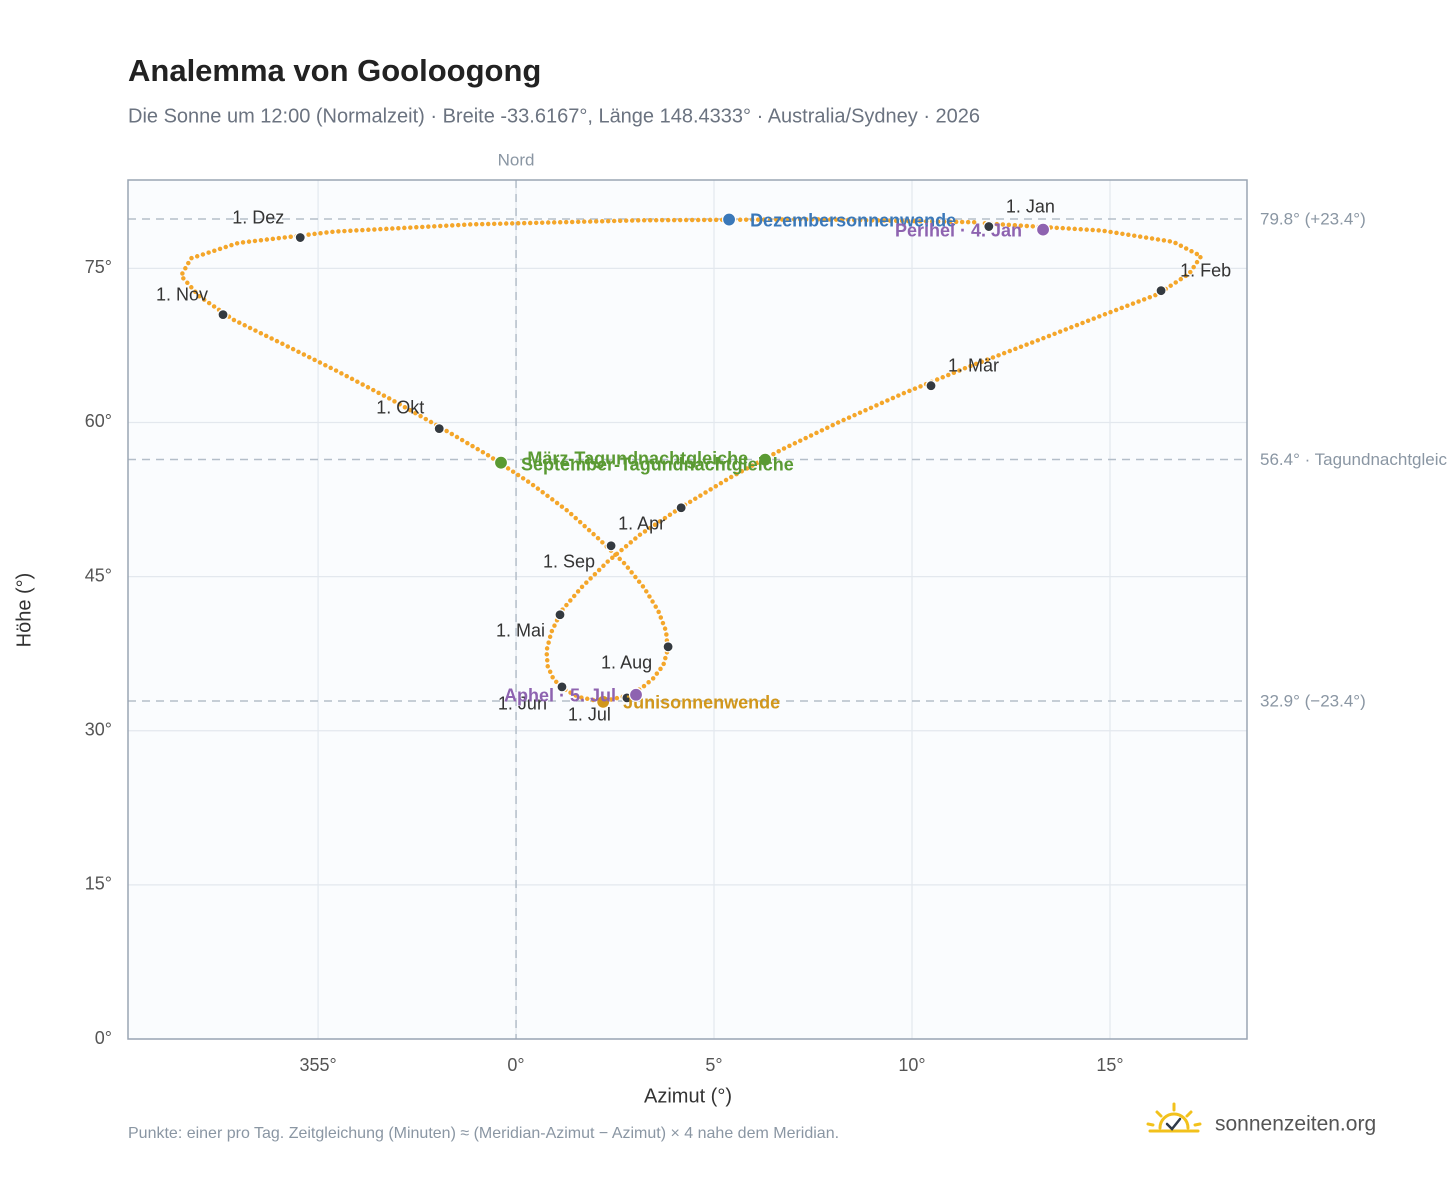 Image resolution: width=1448 pixels, height=1188 pixels. Describe the element at coordinates (103, 1038) in the screenshot. I see `y-tick-label: 0°` at that location.